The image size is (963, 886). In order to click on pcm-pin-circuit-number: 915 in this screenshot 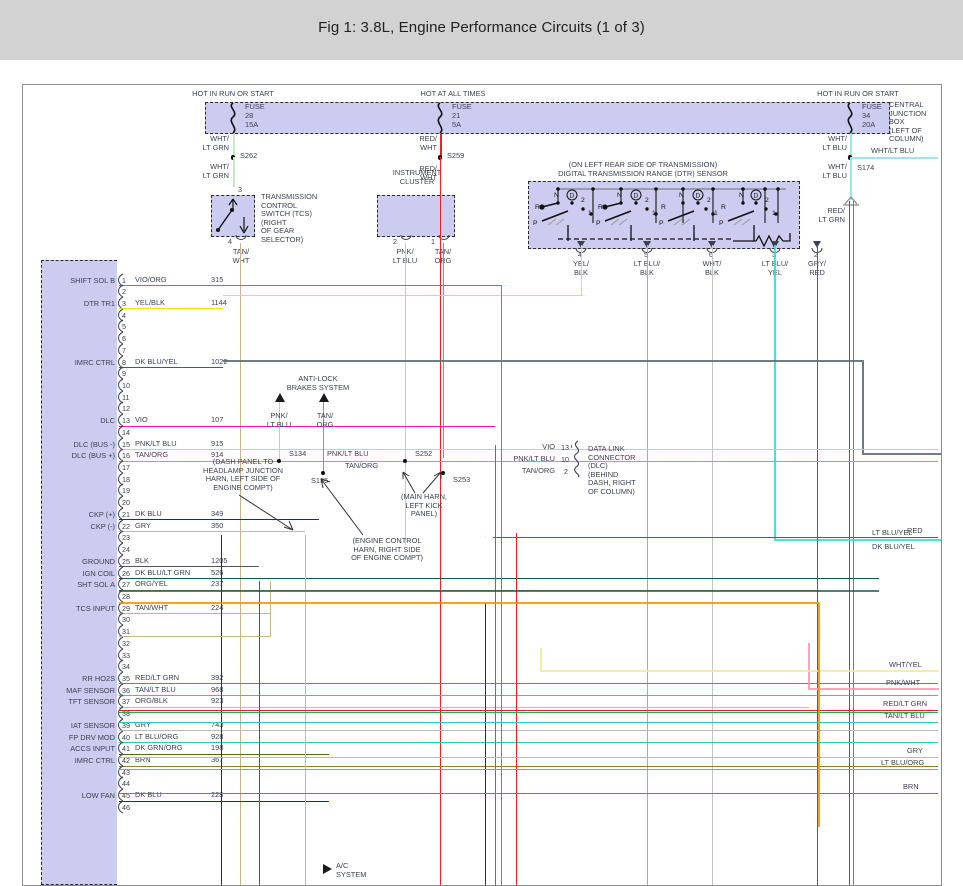, I will do `click(217, 443)`.